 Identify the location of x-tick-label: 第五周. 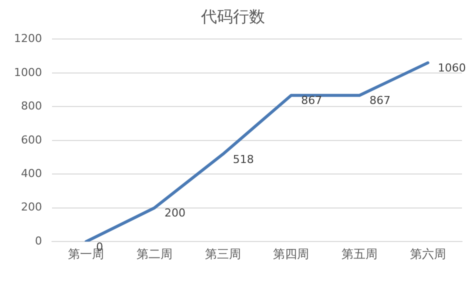
(360, 253).